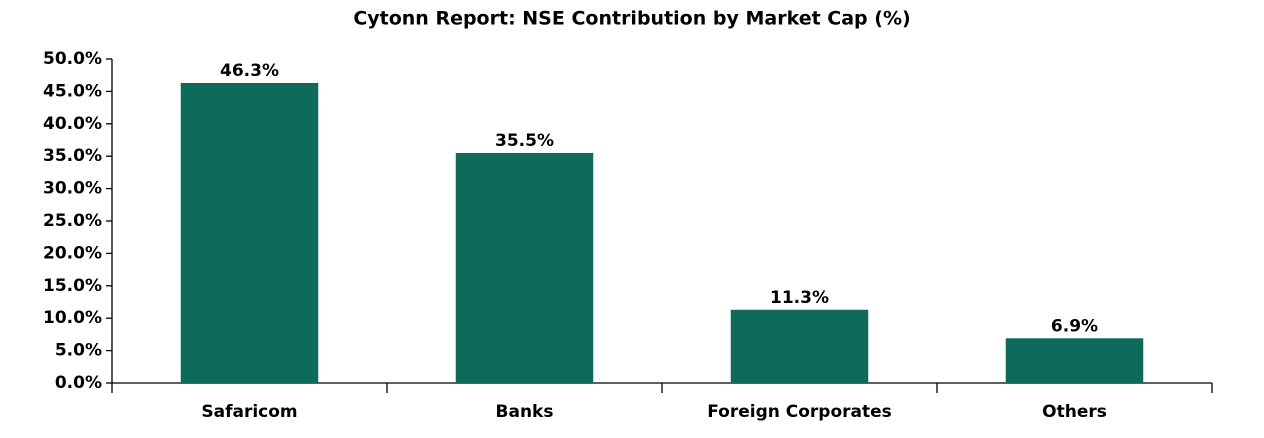  What do you see at coordinates (72, 318) in the screenshot?
I see `y-tick-label: 10.0%` at bounding box center [72, 318].